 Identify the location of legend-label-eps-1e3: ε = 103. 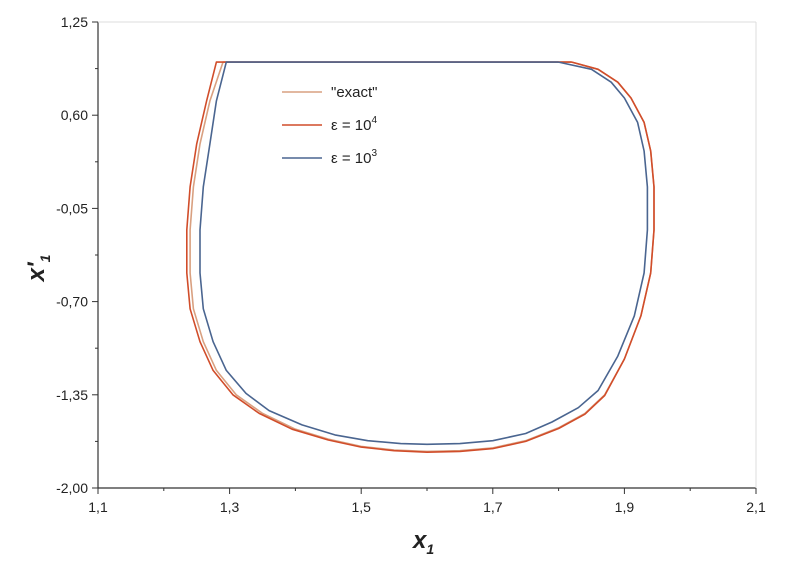
(354, 157).